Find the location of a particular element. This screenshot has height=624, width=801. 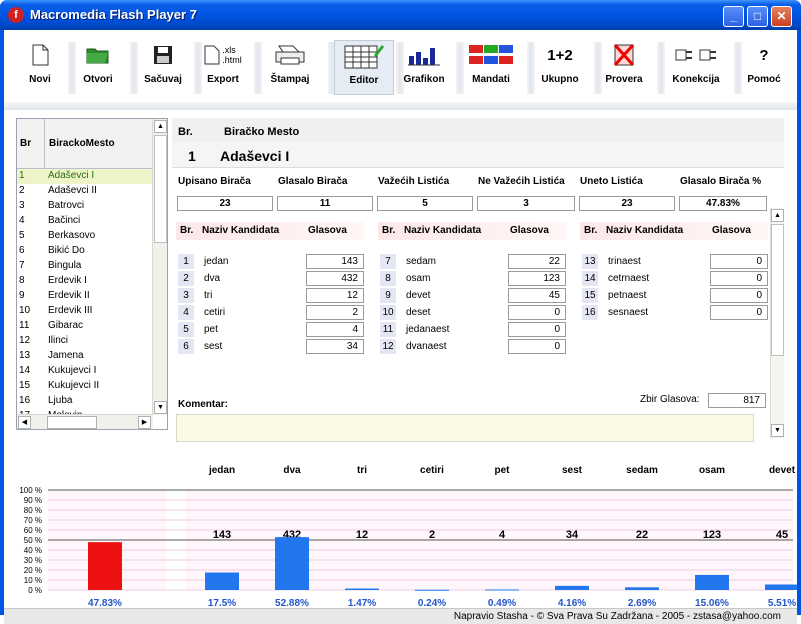

toolbar-button-pomo: ? Pomoć is located at coordinates (764, 67).